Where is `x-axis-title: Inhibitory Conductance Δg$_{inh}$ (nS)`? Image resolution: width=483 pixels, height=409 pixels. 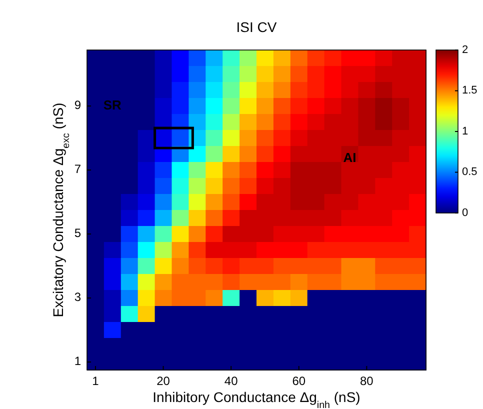
x-axis-title: Inhibitory Conductance Δg$_{inh}$ (nS) is located at coordinates (256, 399).